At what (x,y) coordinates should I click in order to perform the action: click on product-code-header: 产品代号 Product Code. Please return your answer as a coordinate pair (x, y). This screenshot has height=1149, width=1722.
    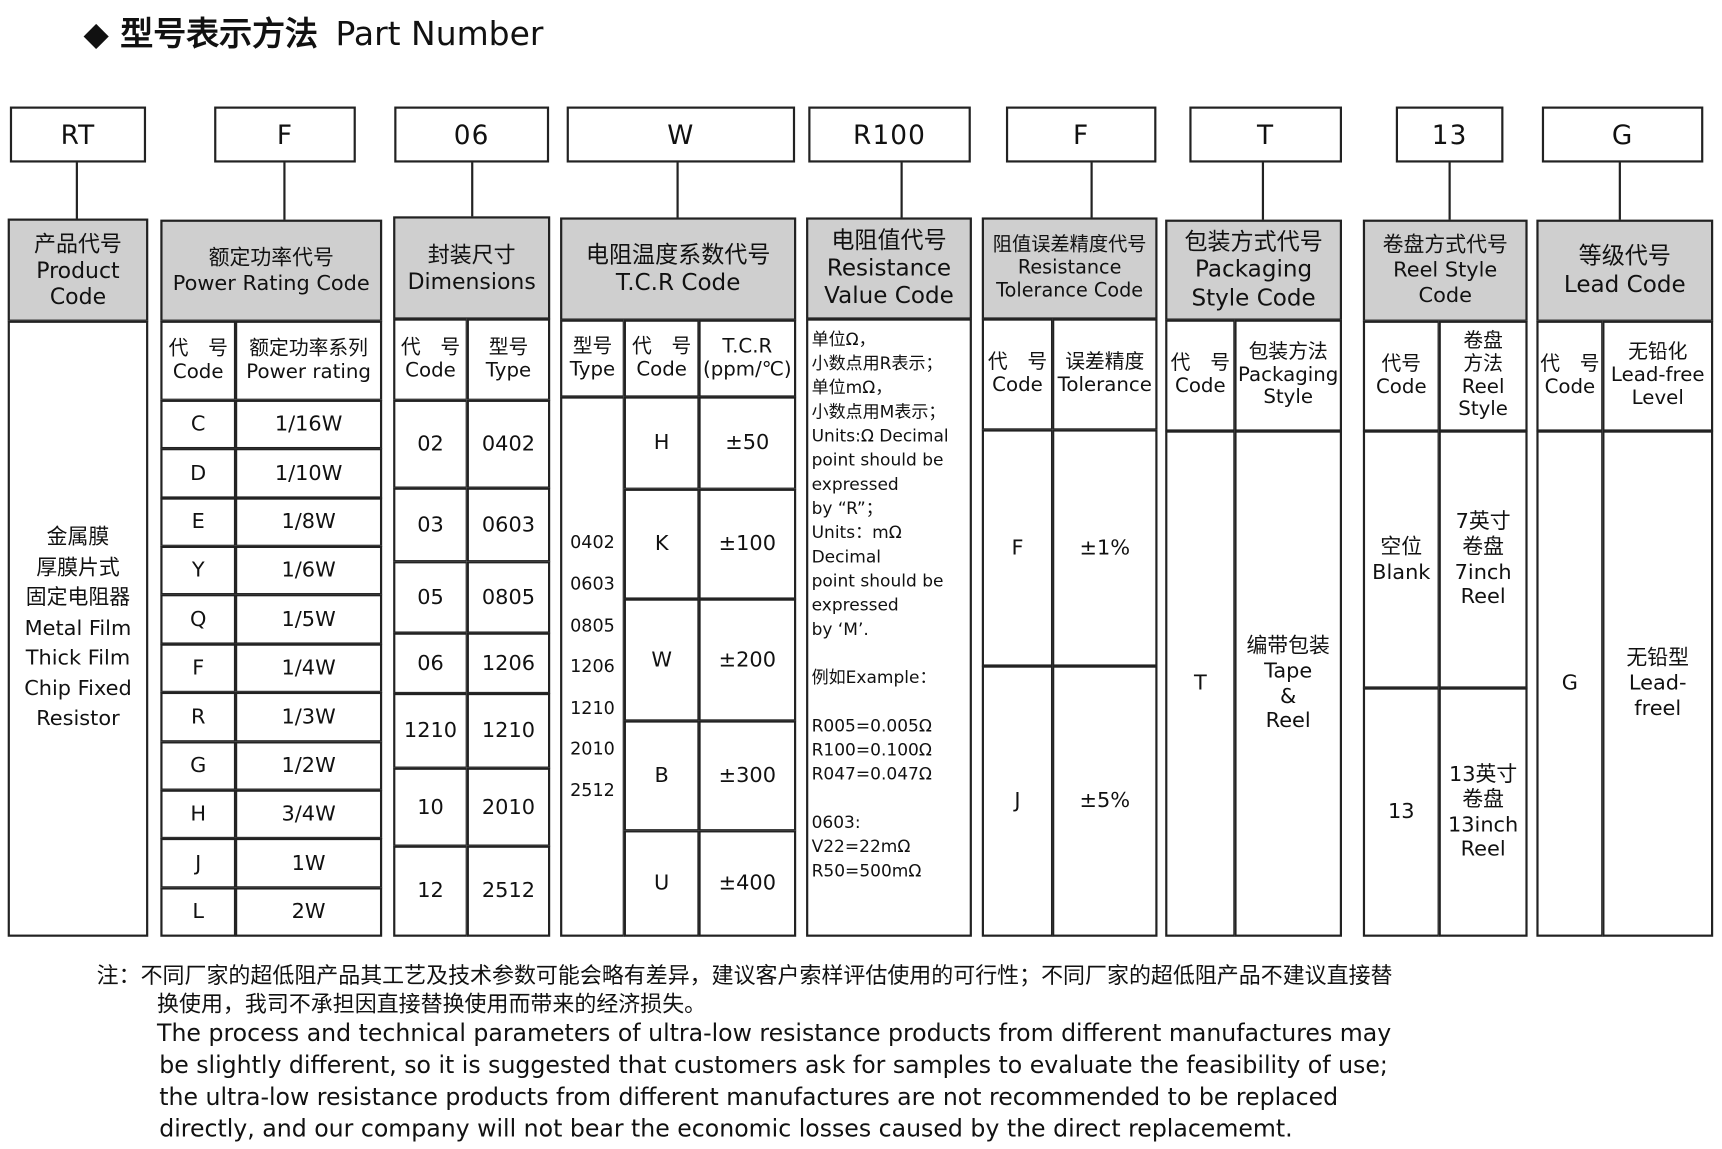
    Looking at the image, I should click on (78, 270).